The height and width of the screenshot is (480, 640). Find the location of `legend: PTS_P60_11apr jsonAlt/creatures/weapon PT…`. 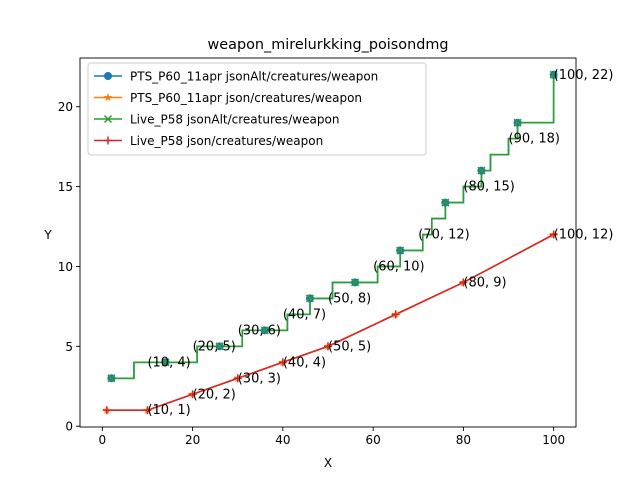

legend: PTS_P60_11apr jsonAlt/creatures/weapon PT… is located at coordinates (257, 109).